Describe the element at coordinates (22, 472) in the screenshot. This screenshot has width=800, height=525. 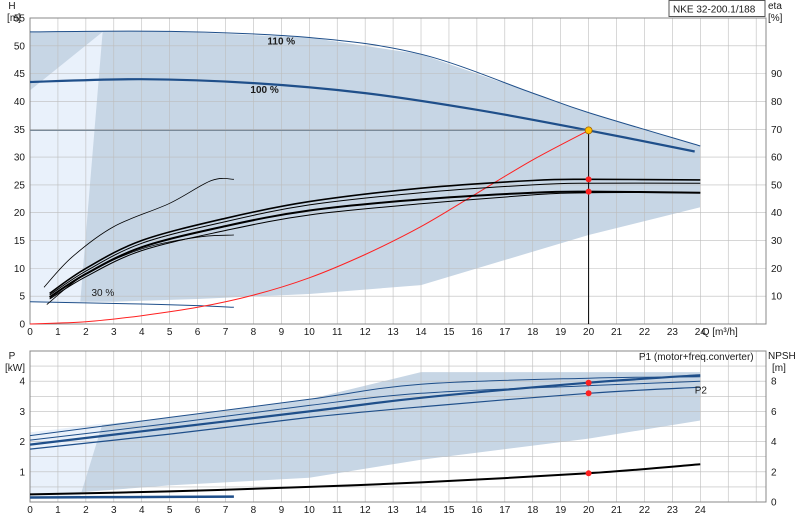
I see `y-tick-label-power: 1` at that location.